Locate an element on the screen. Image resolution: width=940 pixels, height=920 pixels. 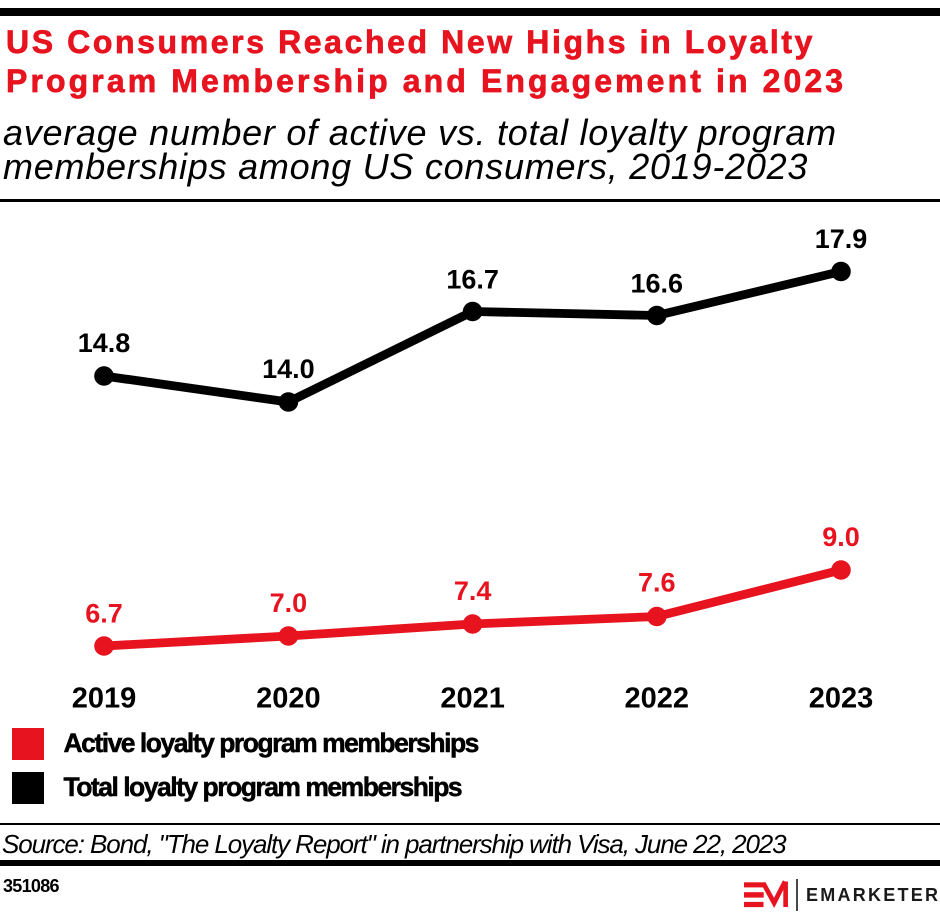
svg-text: 2019 is located at coordinates (104, 699).